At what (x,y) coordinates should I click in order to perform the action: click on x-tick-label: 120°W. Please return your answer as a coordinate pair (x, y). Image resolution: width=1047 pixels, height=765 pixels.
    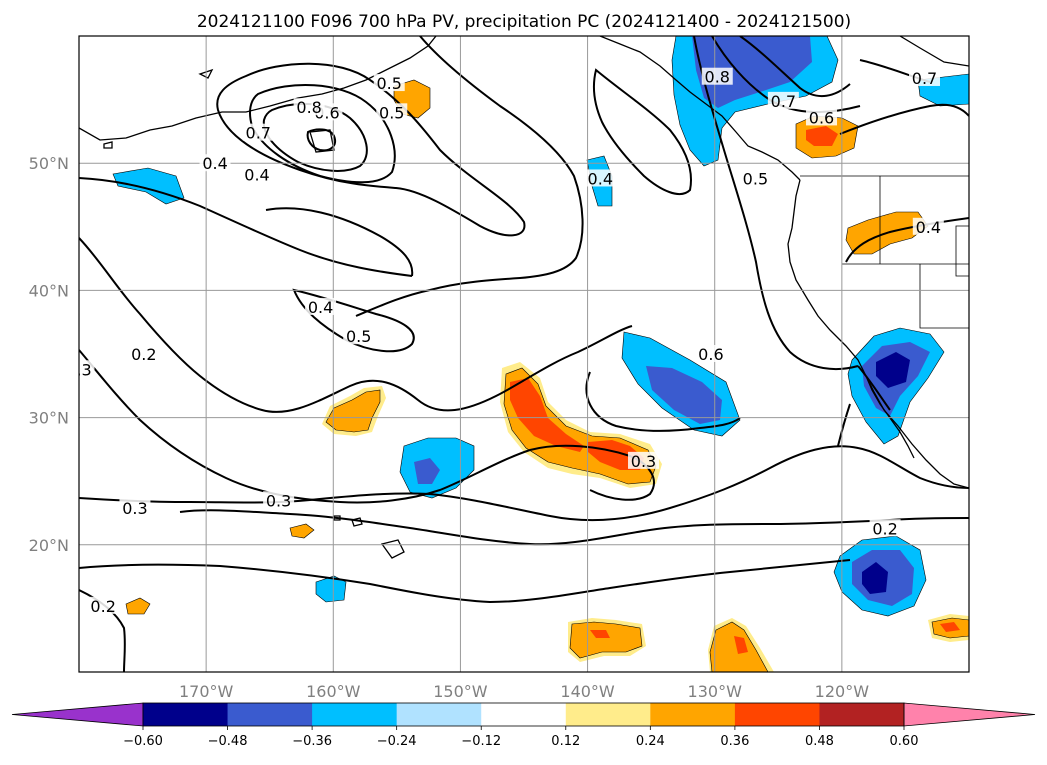
    Looking at the image, I should click on (842, 691).